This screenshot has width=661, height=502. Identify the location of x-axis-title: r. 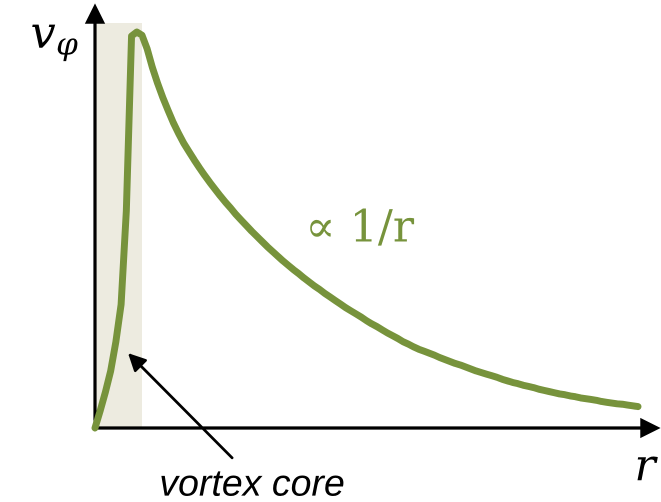
(648, 468).